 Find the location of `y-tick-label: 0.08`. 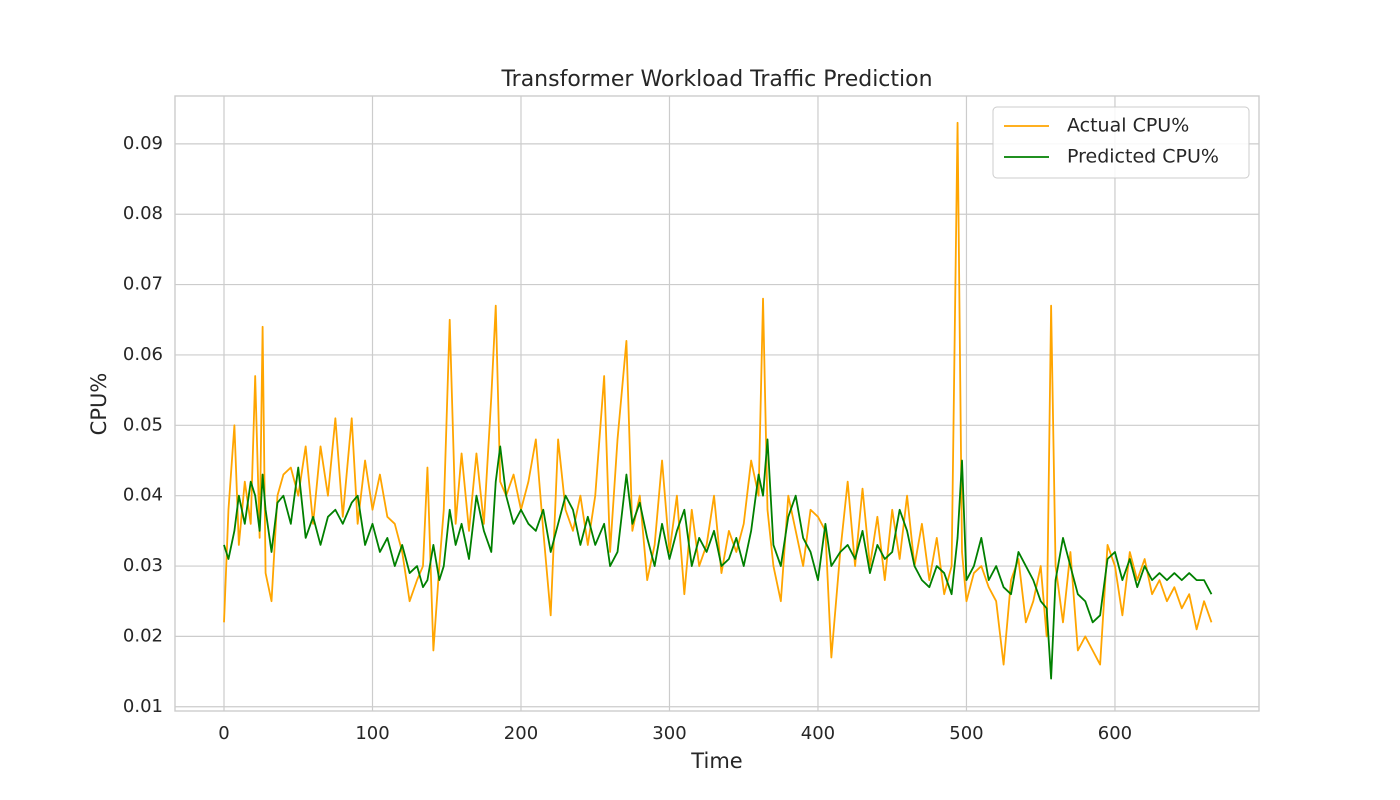

y-tick-label: 0.08 is located at coordinates (143, 213).